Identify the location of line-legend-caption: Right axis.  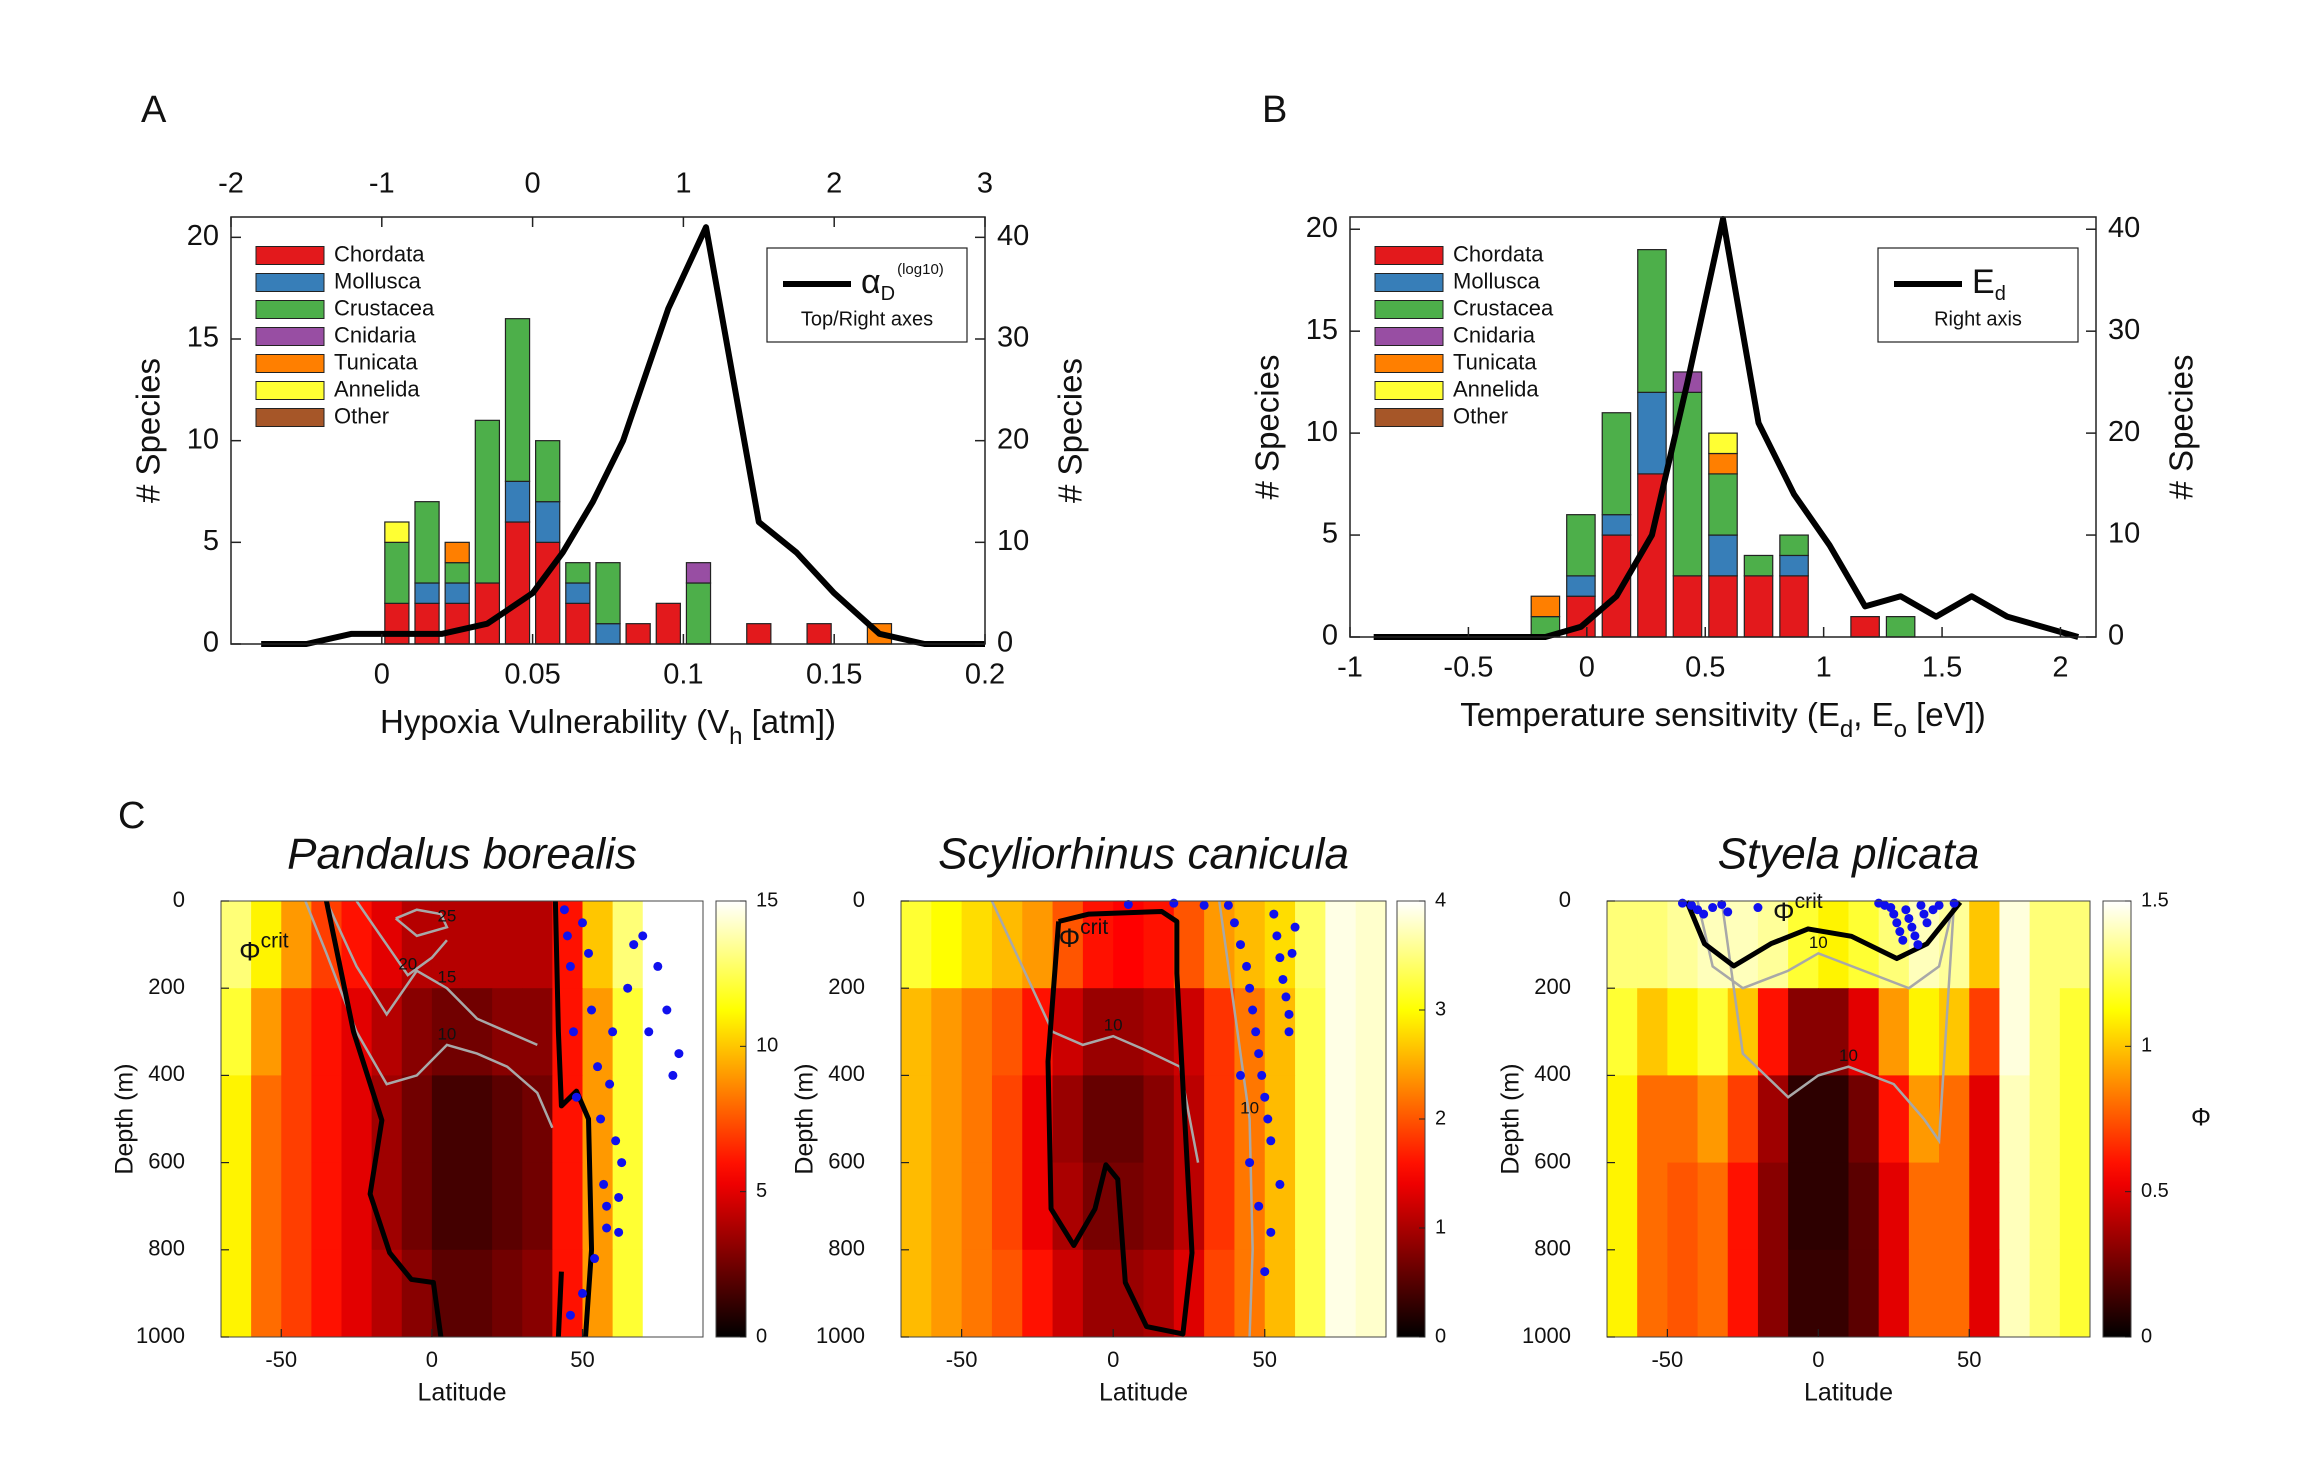
(1978, 319).